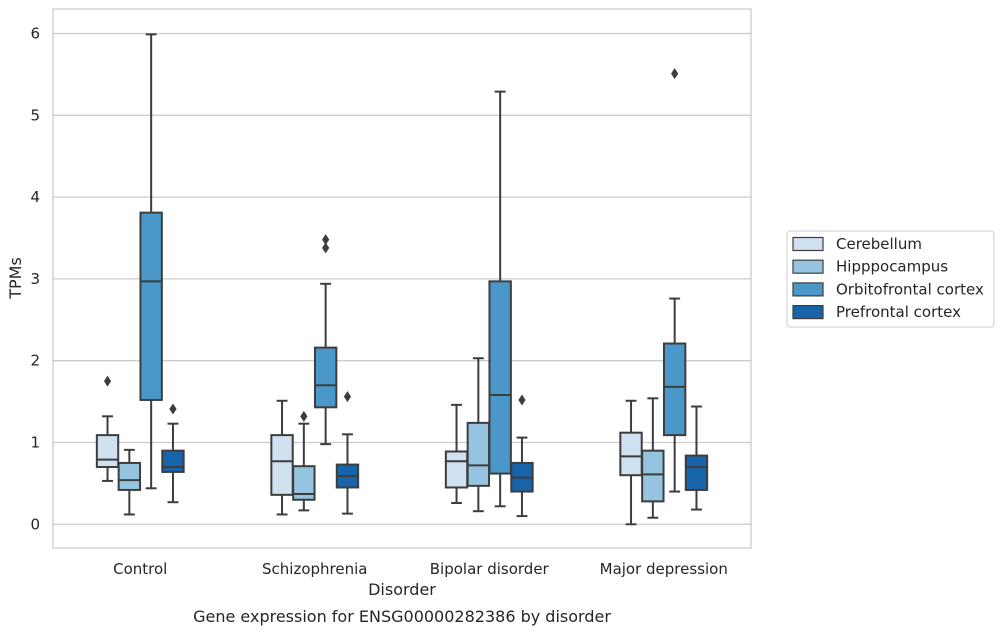 Image resolution: width=1003 pixels, height=638 pixels. What do you see at coordinates (35, 361) in the screenshot?
I see `y-tick-label: 2` at bounding box center [35, 361].